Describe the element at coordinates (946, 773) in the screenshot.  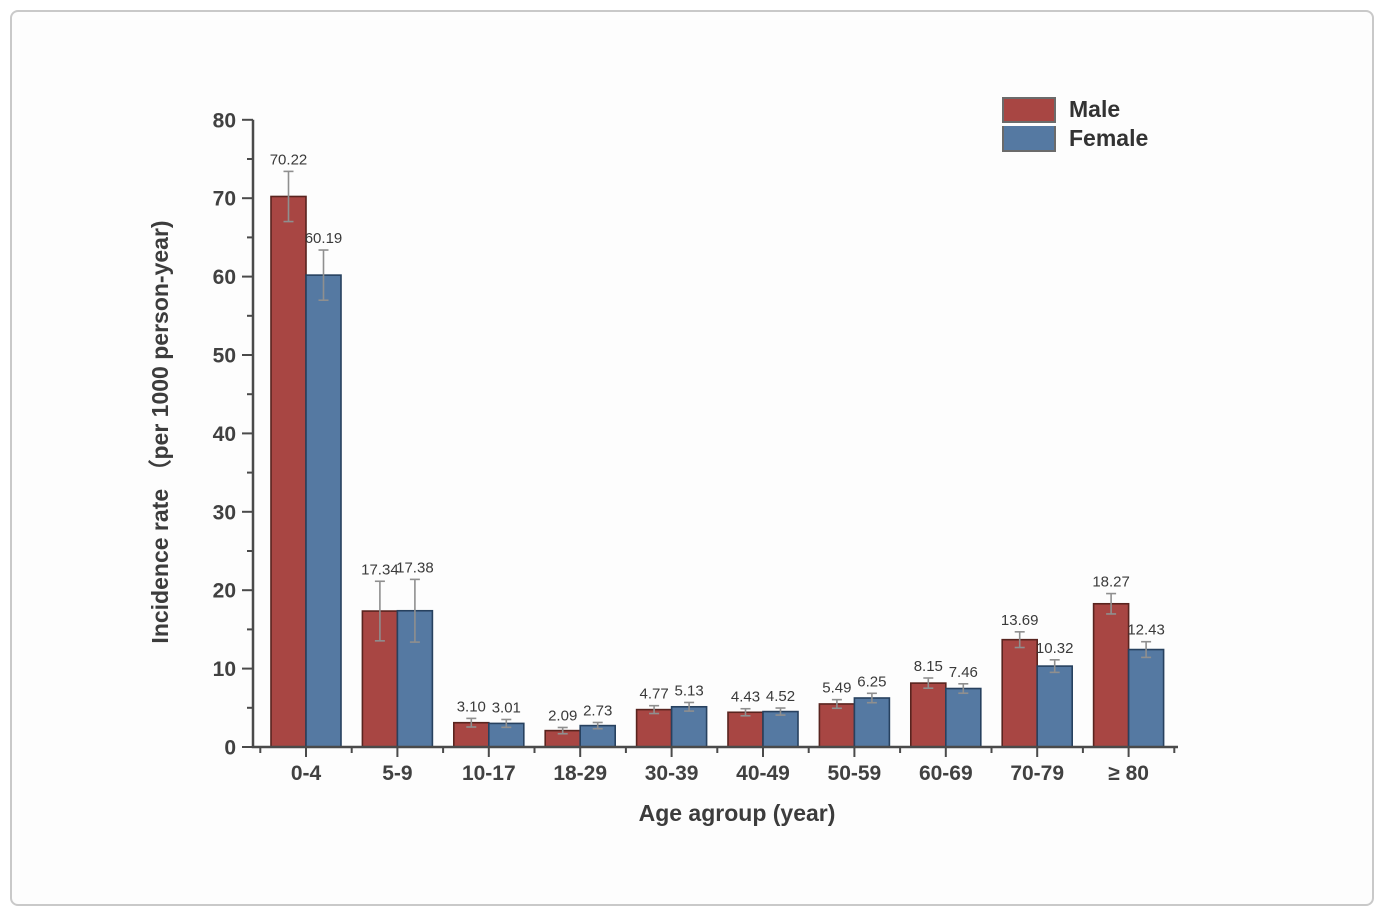
I see `x-tick-label: 60-69` at that location.